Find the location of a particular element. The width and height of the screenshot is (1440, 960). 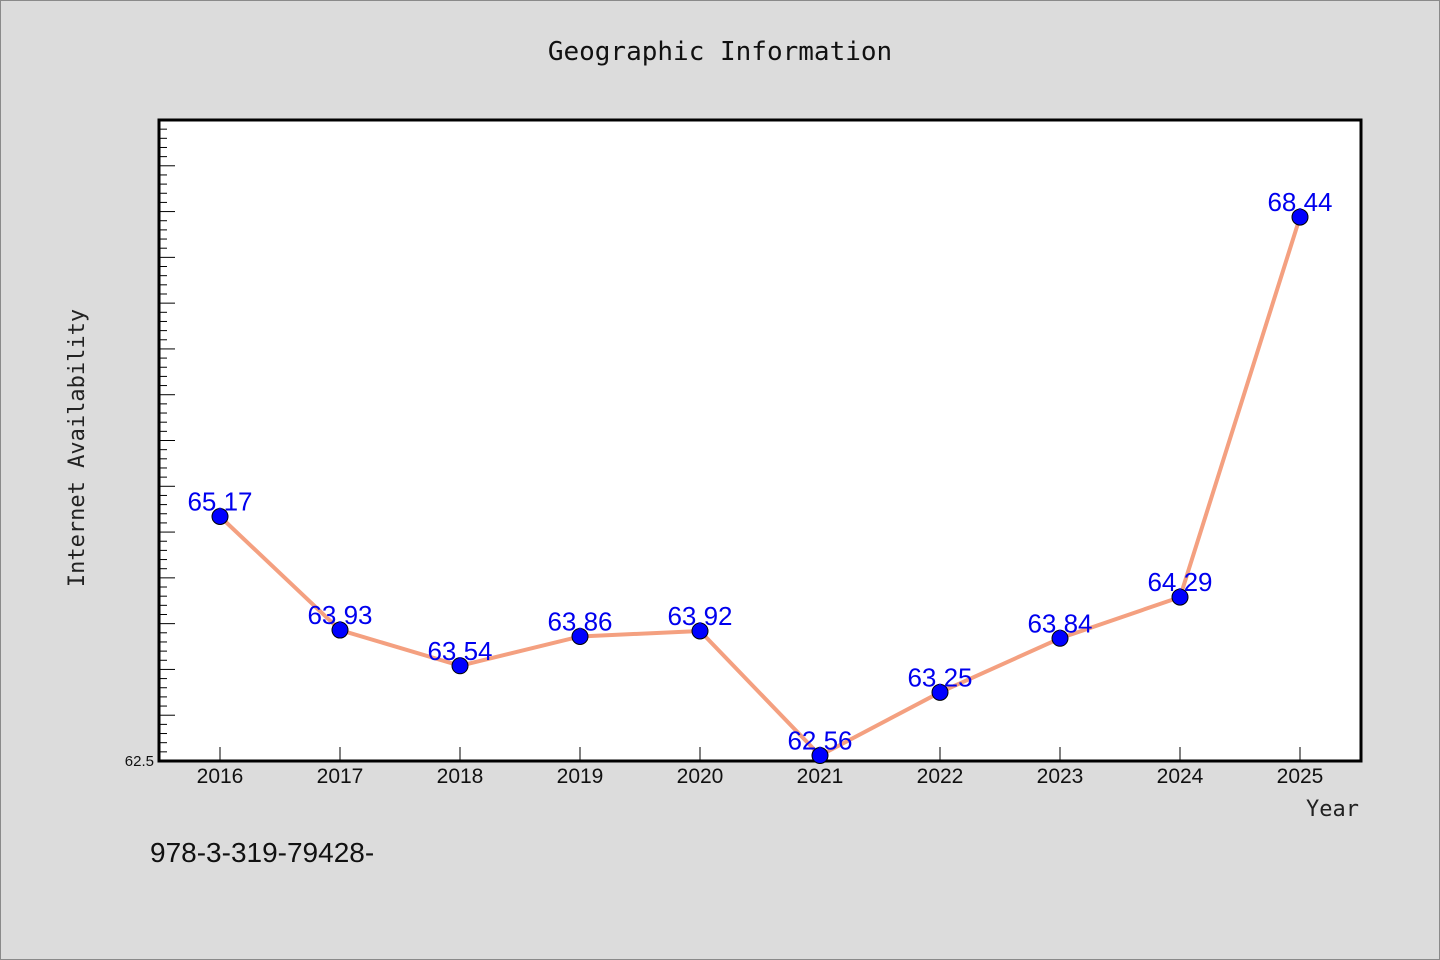

data-label: 64.29 is located at coordinates (1179, 582).